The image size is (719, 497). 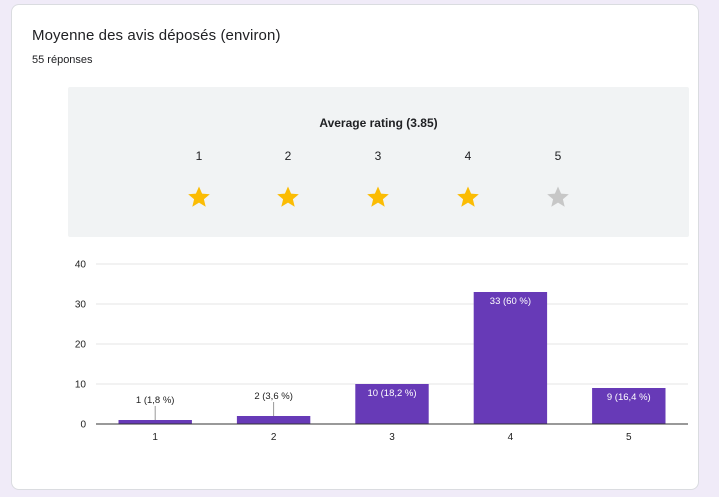 I want to click on question-title: Moyenne des avis déposés (environ), so click(x=156, y=35).